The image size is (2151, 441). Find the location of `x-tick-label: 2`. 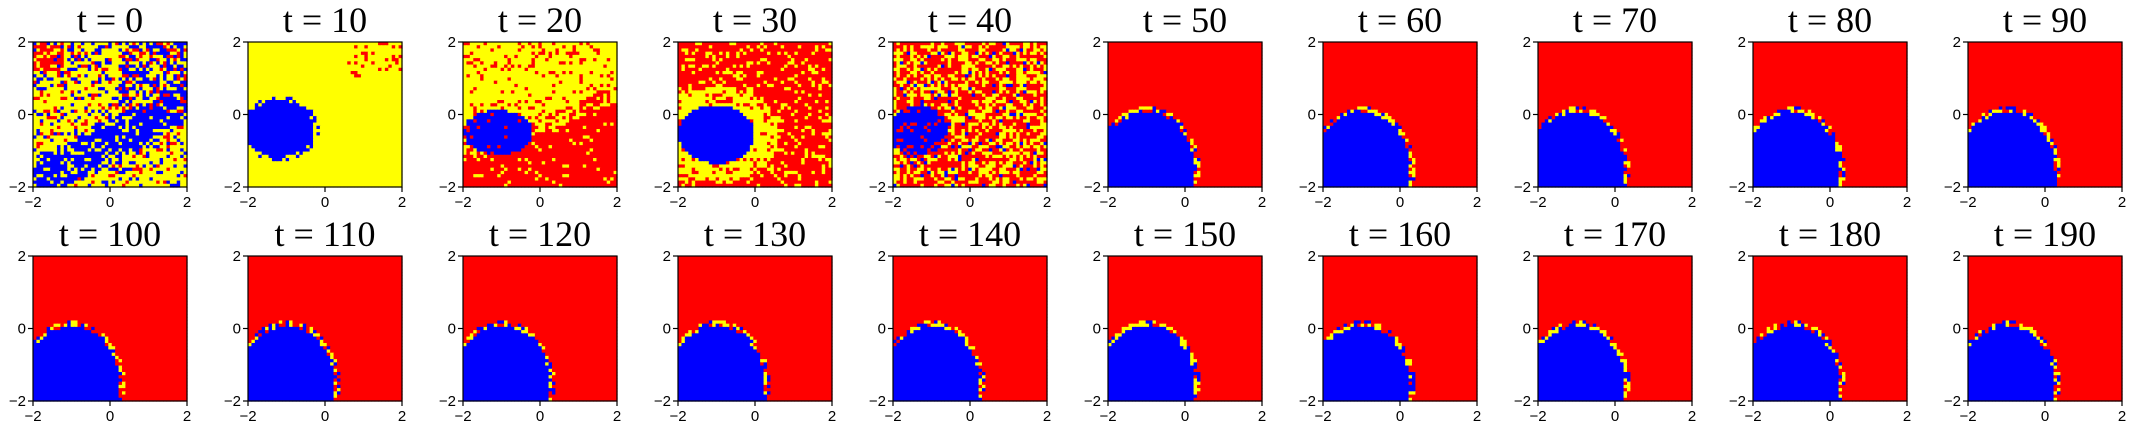

x-tick-label: 2 is located at coordinates (187, 202).